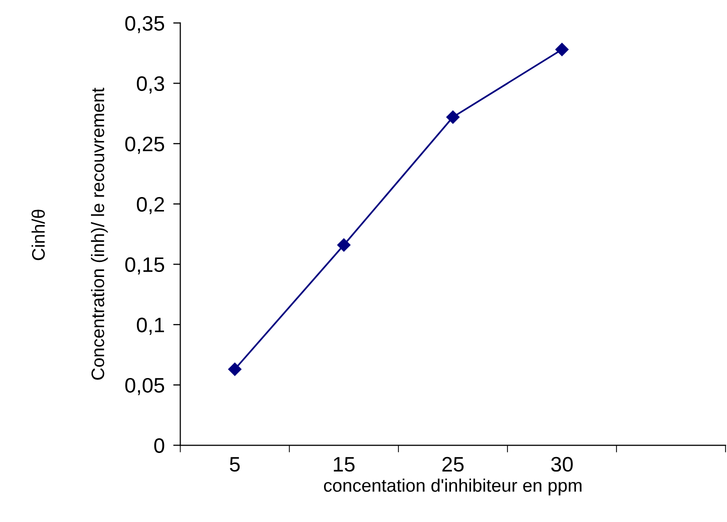 This screenshot has height=522, width=727. Describe the element at coordinates (562, 464) in the screenshot. I see `x-tick-label: 30` at that location.